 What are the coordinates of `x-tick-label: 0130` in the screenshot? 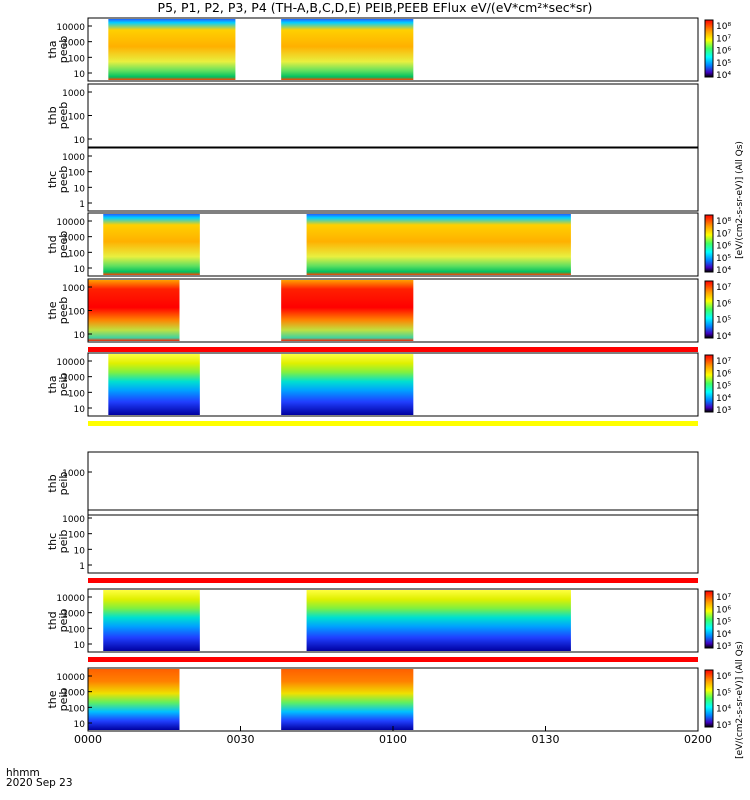 It's located at (546, 739).